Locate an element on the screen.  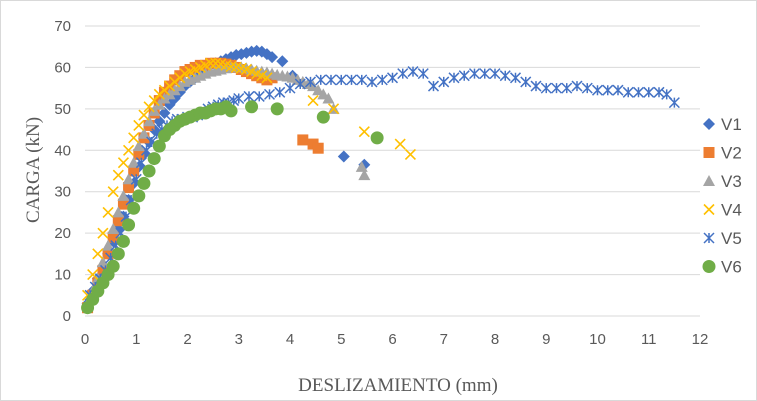
x-tick-label: 8 is located at coordinates (495, 339).